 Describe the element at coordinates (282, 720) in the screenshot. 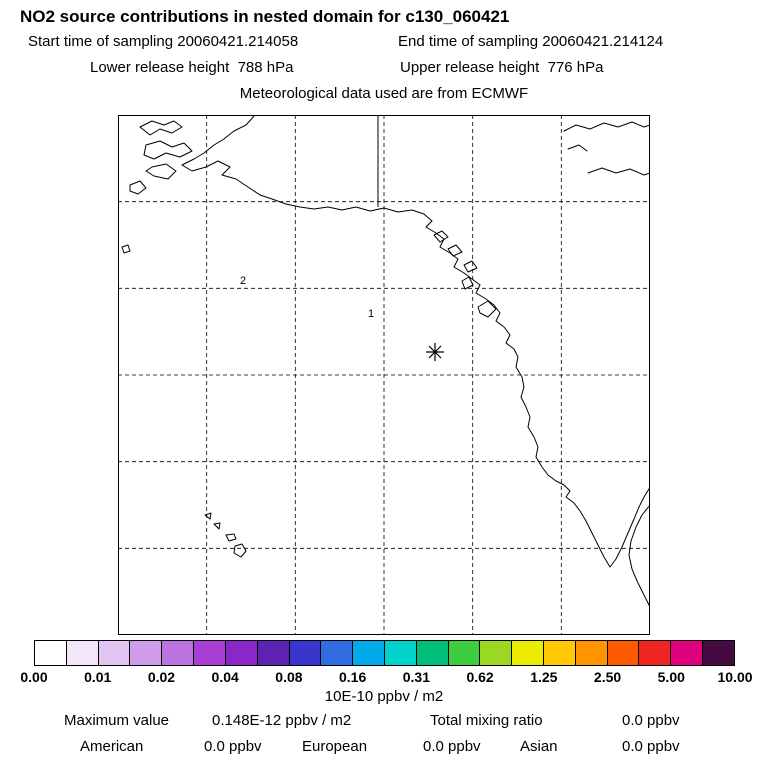

I see `maximum-value: 0.148E-12 ppbv / m2` at that location.